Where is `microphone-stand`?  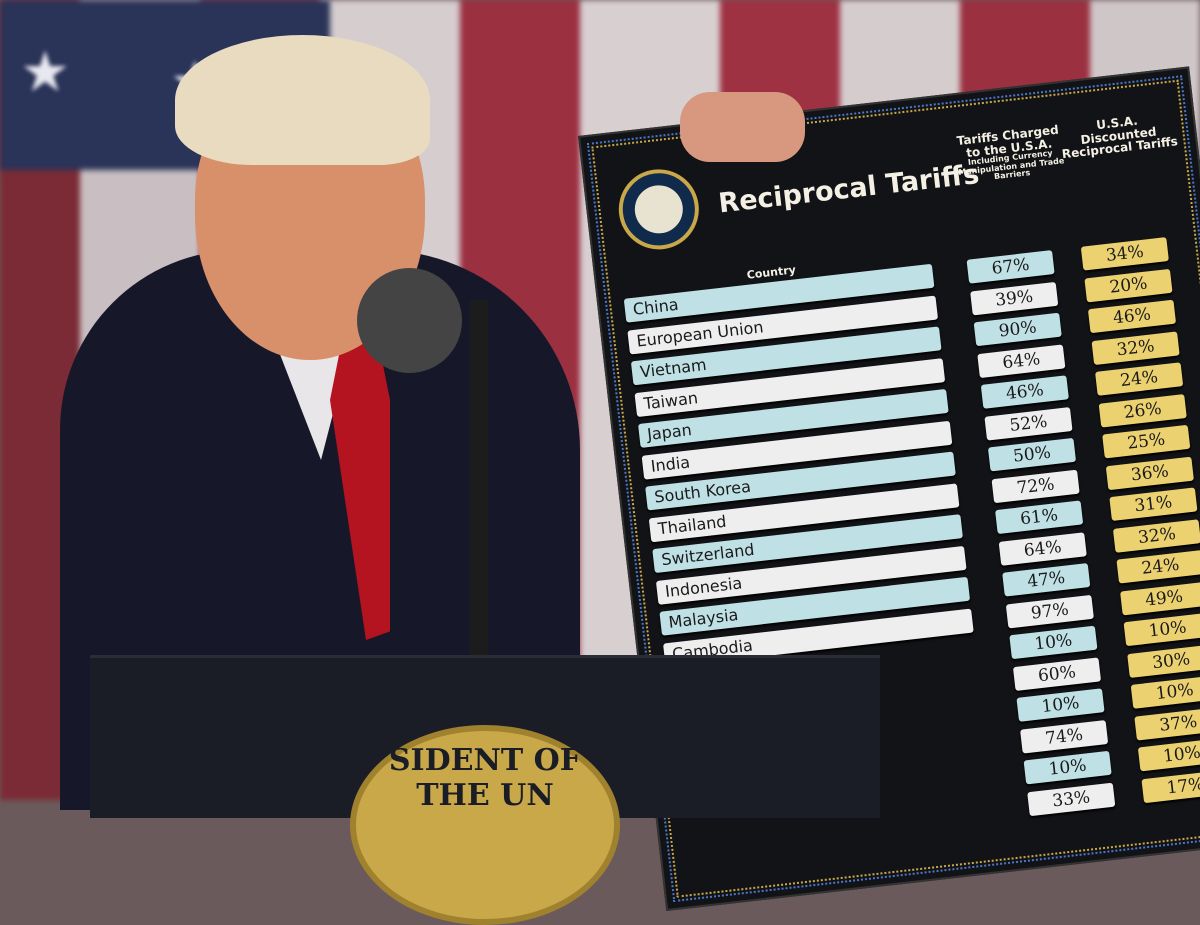 microphone-stand is located at coordinates (479, 480).